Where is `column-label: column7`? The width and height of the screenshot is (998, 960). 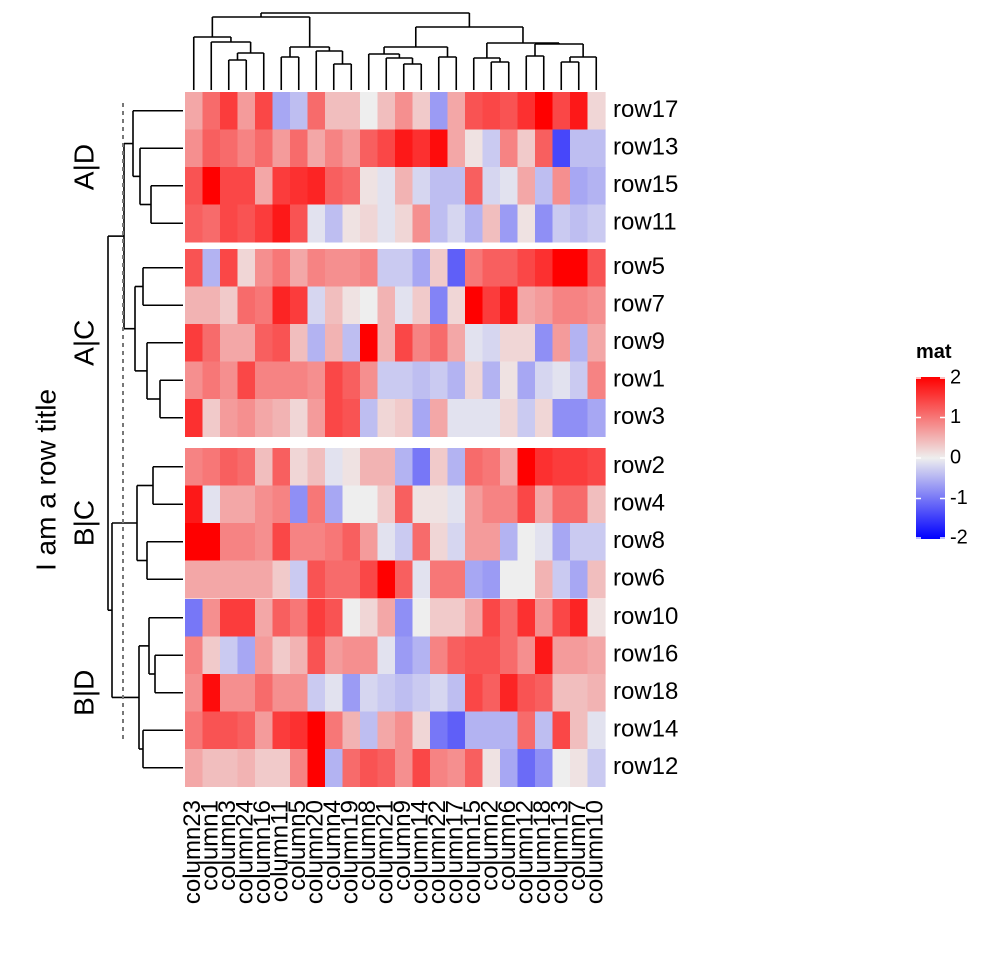 column-label: column7 is located at coordinates (577, 845).